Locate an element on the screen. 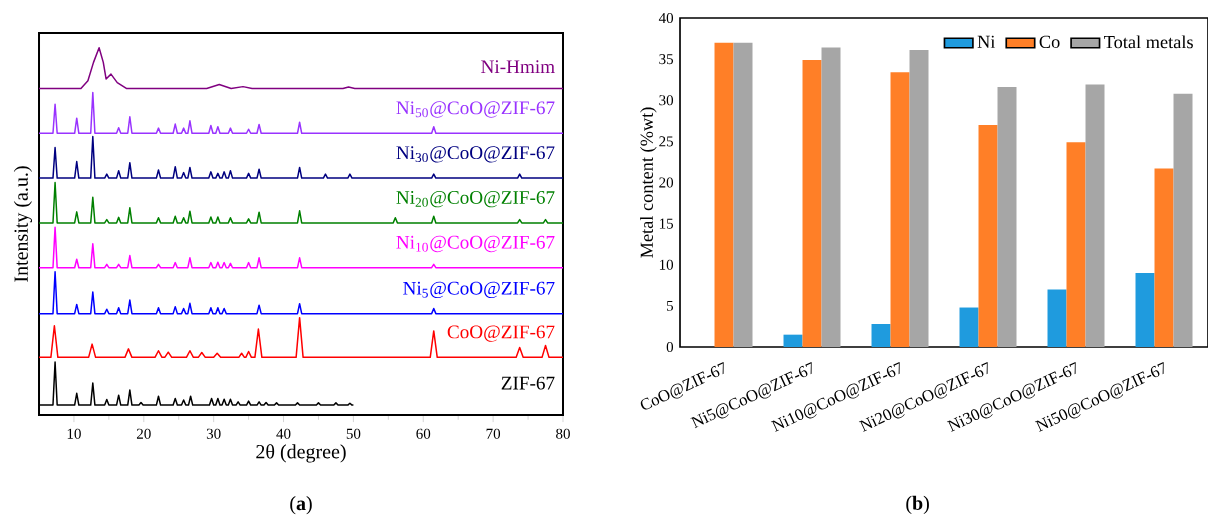 Image resolution: width=1208 pixels, height=524 pixels. y-tick-label: 40 is located at coordinates (666, 18).